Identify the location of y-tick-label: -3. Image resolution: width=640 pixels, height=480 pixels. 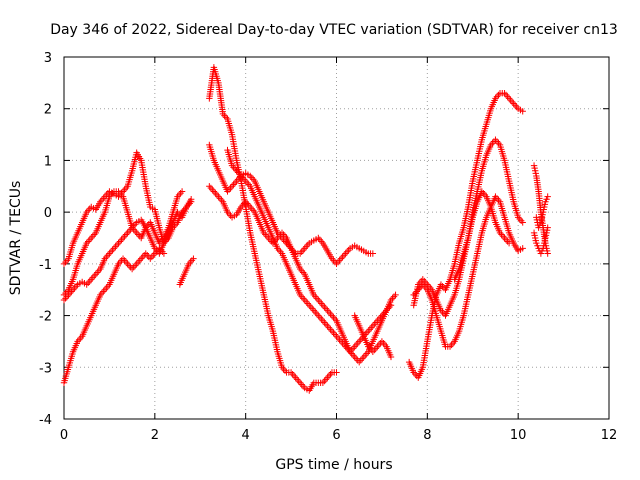
(45, 368).